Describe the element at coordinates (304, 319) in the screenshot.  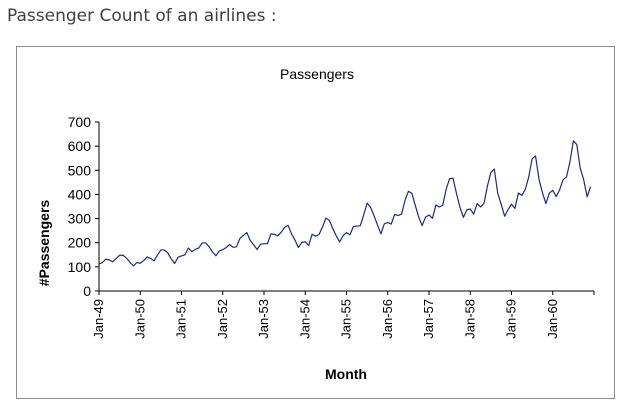
I see `x-tick-label: Jan-54` at that location.